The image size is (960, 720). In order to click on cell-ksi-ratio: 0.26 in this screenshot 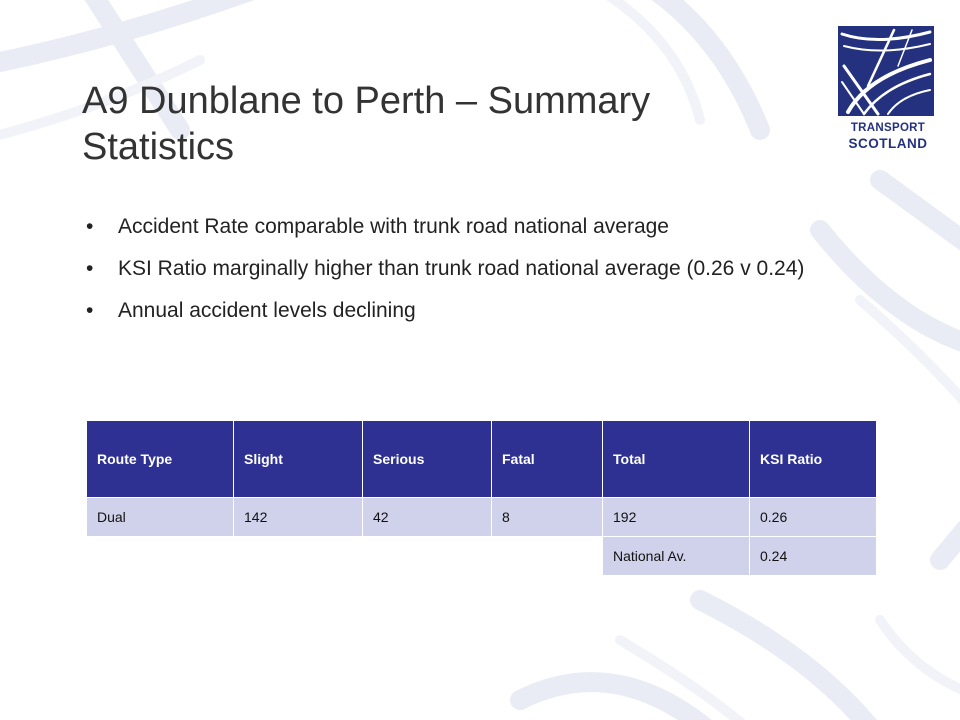, I will do `click(813, 517)`.